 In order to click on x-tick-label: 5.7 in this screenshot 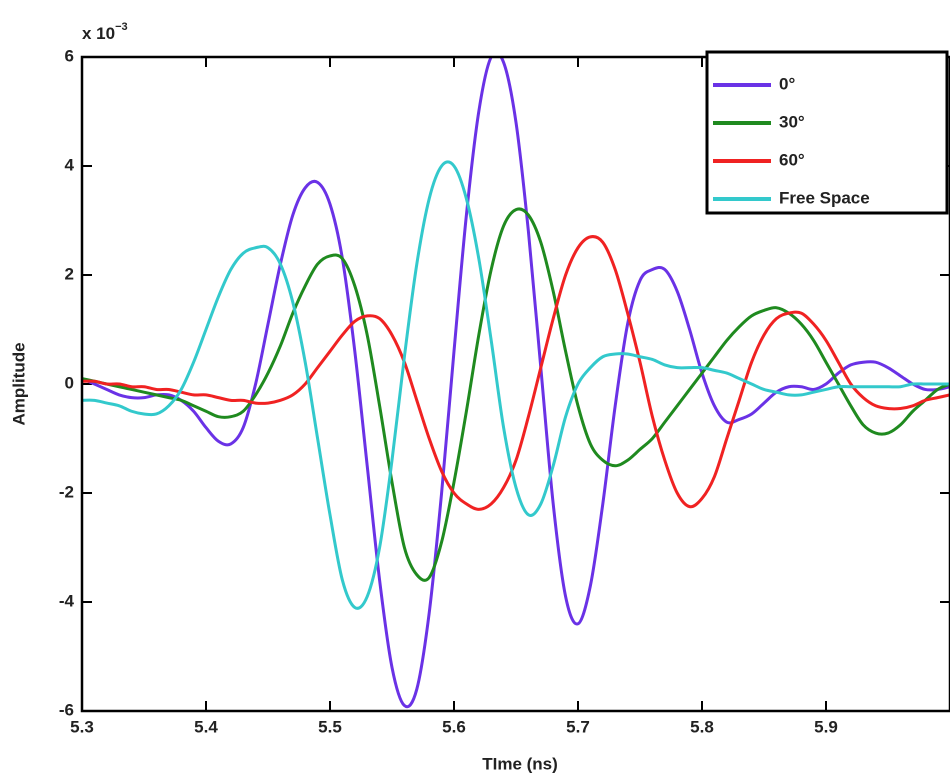, I will do `click(578, 726)`.